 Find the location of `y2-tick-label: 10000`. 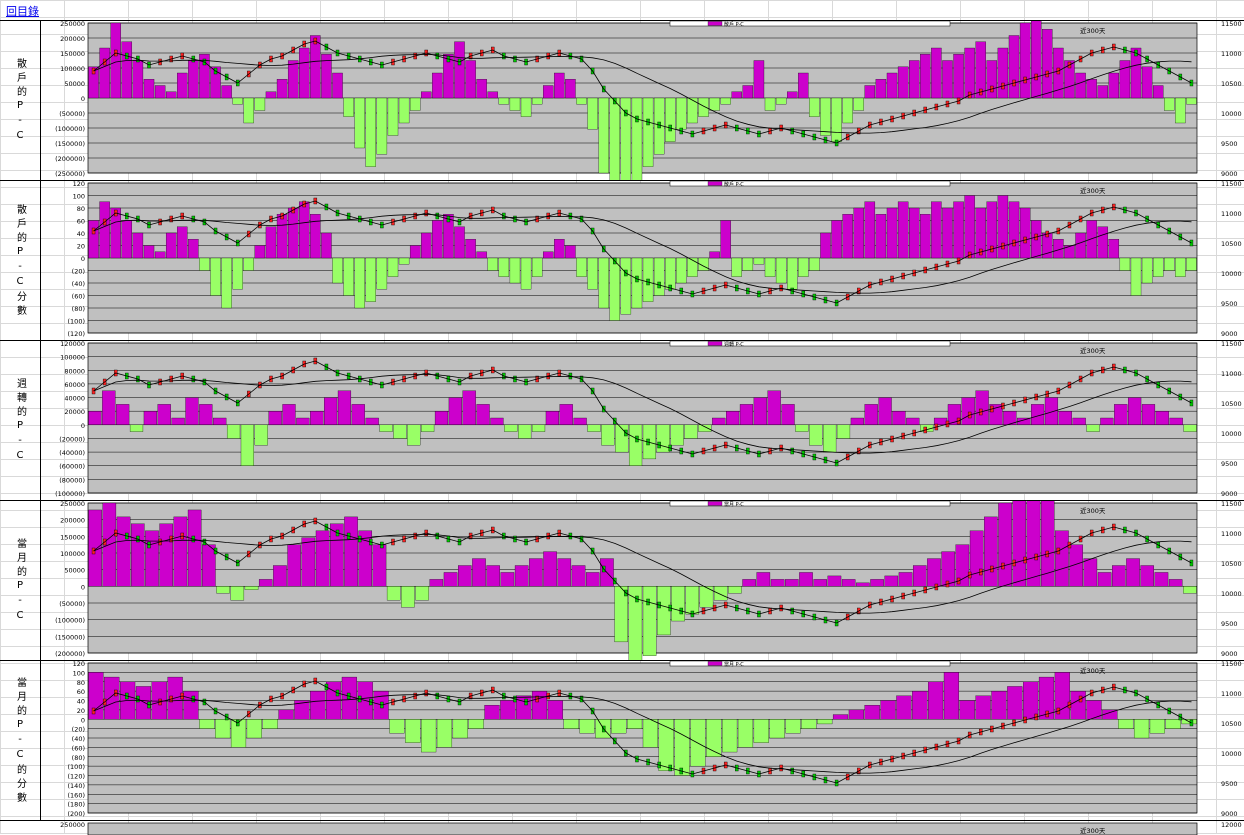

y2-tick-label: 10000 is located at coordinates (1231, 754).